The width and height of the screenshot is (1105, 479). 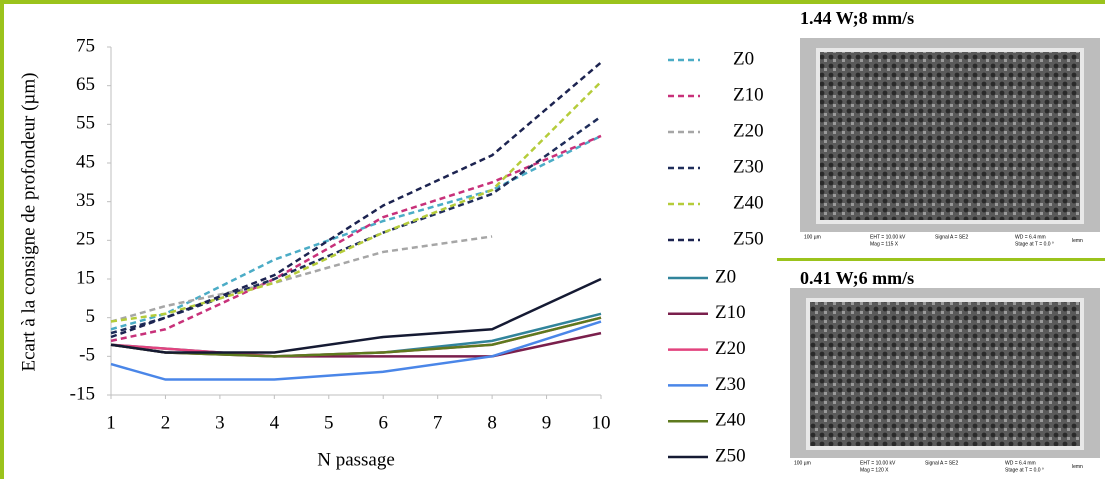 What do you see at coordinates (547, 422) in the screenshot?
I see `x-tick-label: 9` at bounding box center [547, 422].